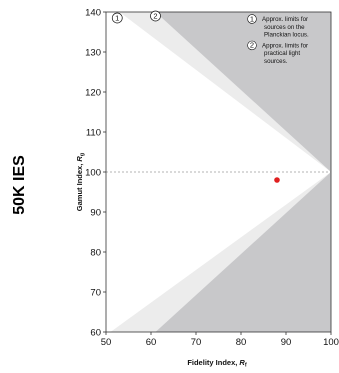 Image resolution: width=339 pixels, height=373 pixels. I want to click on legend-text-line: Planckian locus., so click(286, 35).